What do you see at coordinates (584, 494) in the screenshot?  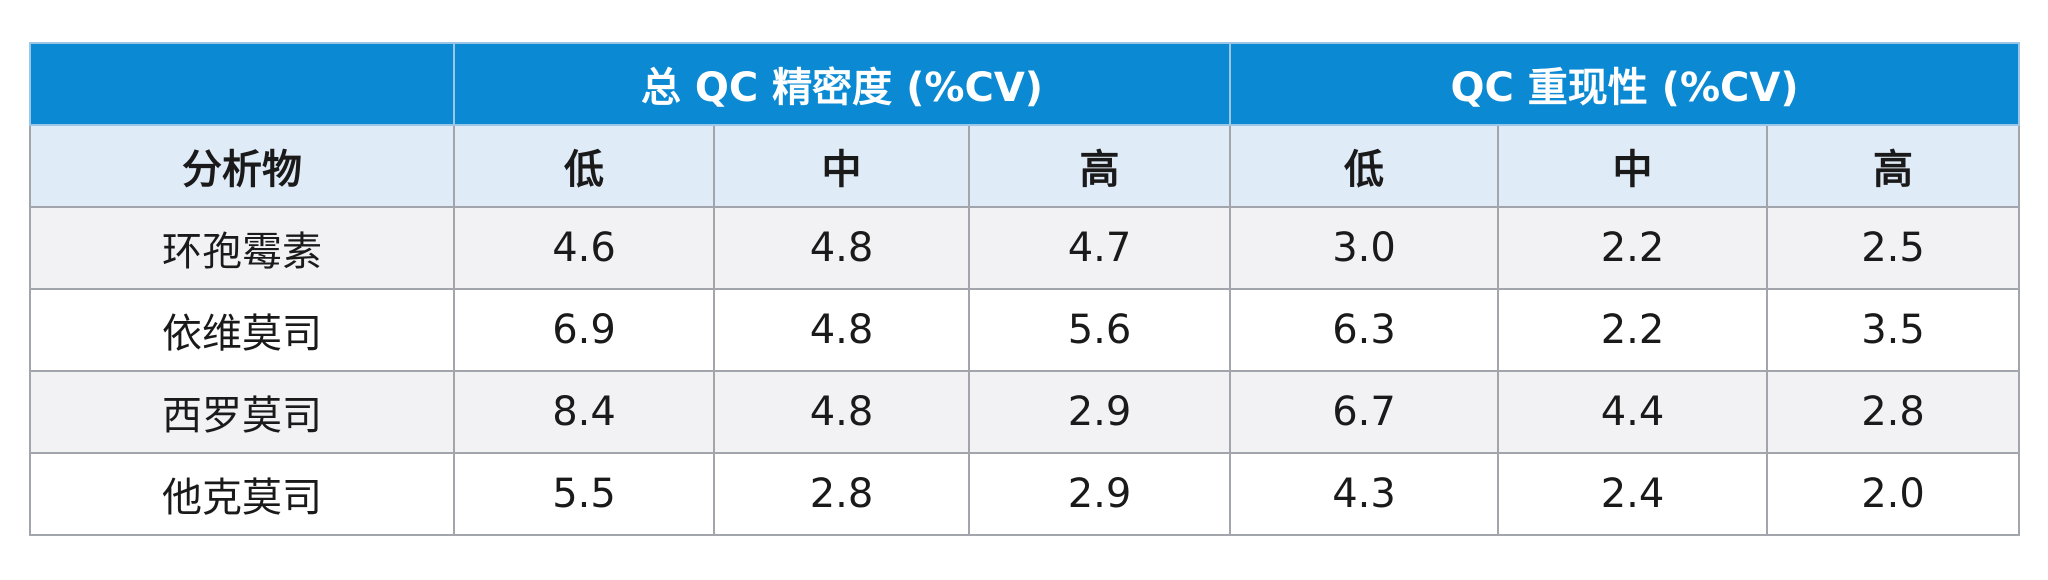 I see `value-cell: 5.5` at bounding box center [584, 494].